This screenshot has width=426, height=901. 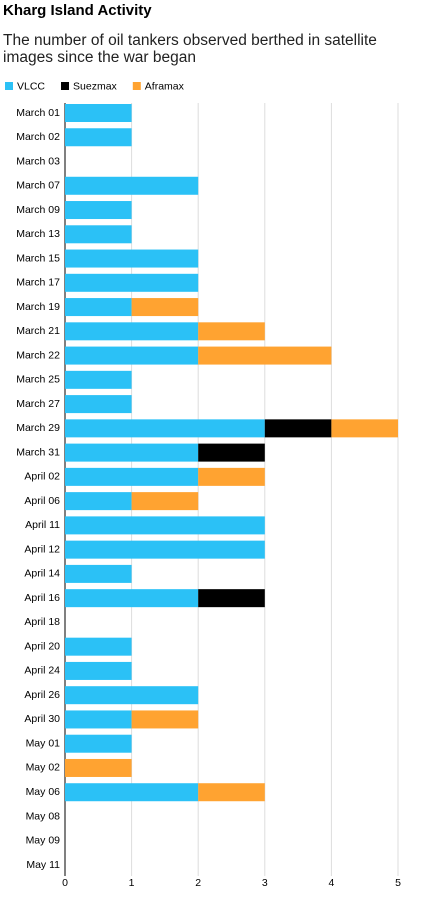 I want to click on y-tick-label: March 09, so click(x=38, y=210).